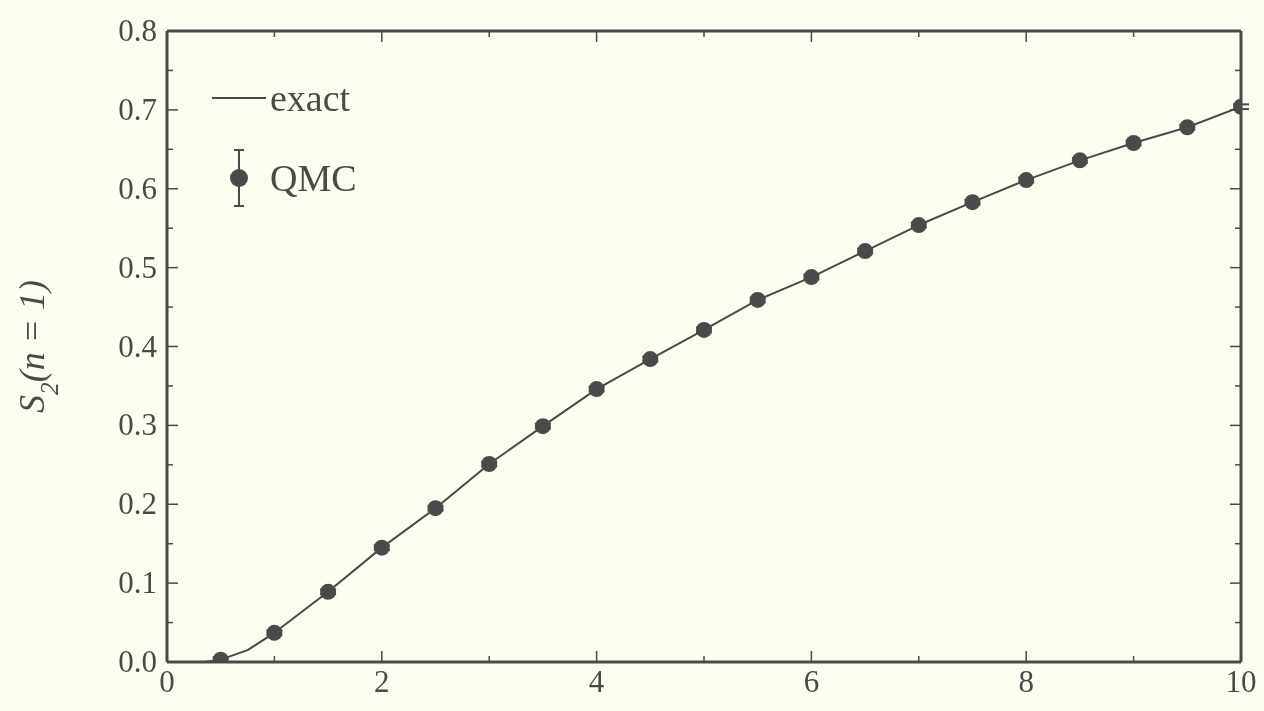 The image size is (1264, 711). What do you see at coordinates (811, 681) in the screenshot?
I see `x-tick-label: 6` at bounding box center [811, 681].